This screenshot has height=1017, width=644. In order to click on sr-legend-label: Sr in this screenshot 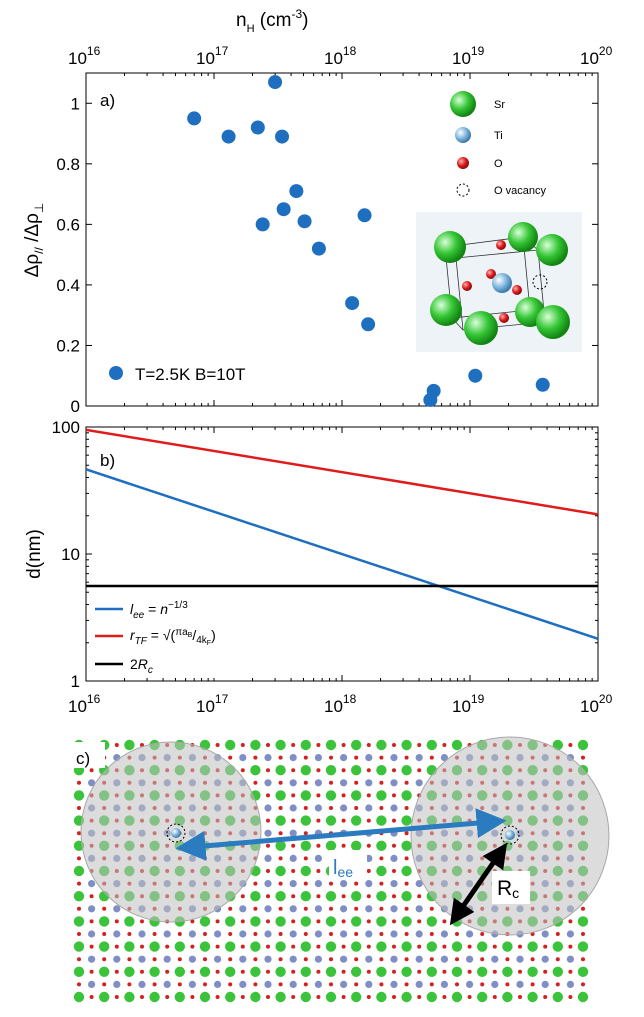, I will do `click(499, 105)`.